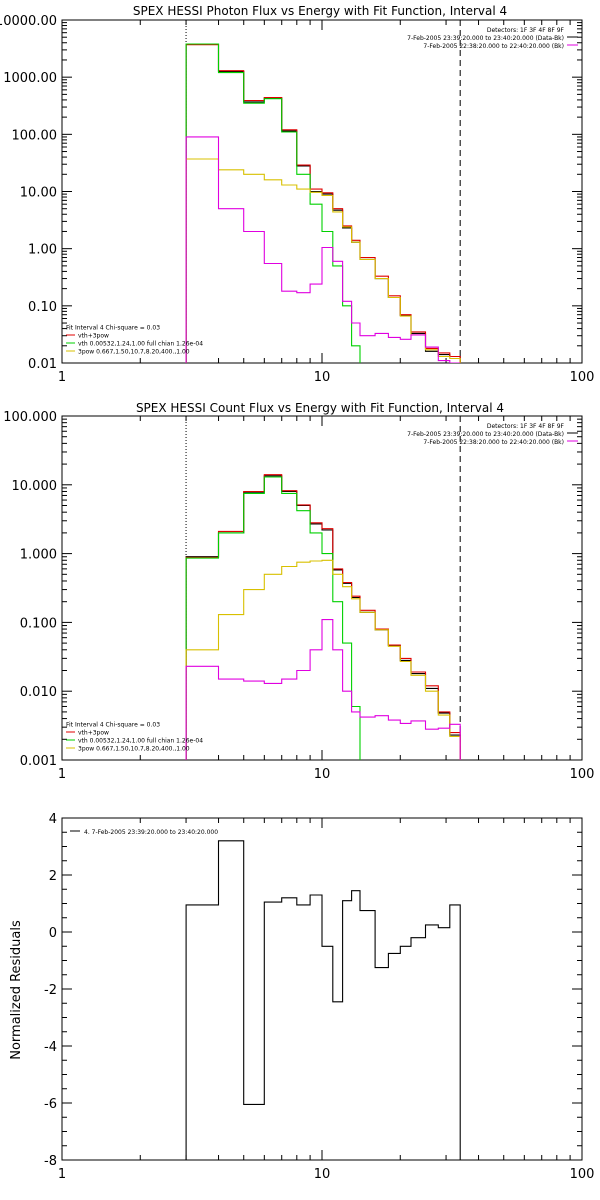 The width and height of the screenshot is (600, 1200). What do you see at coordinates (38, 193) in the screenshot?
I see `y-tick-label: 10.00` at bounding box center [38, 193].